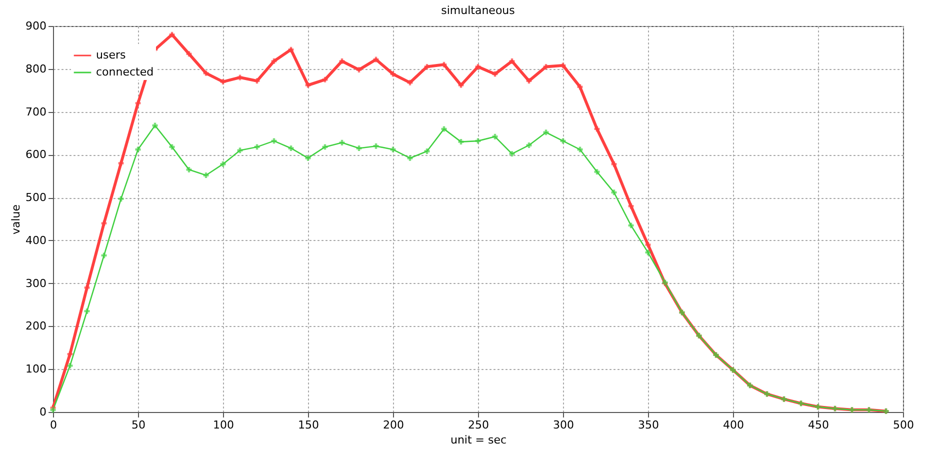 The height and width of the screenshot is (452, 945). What do you see at coordinates (36, 111) in the screenshot?
I see `y-tick-label: 700` at bounding box center [36, 111].